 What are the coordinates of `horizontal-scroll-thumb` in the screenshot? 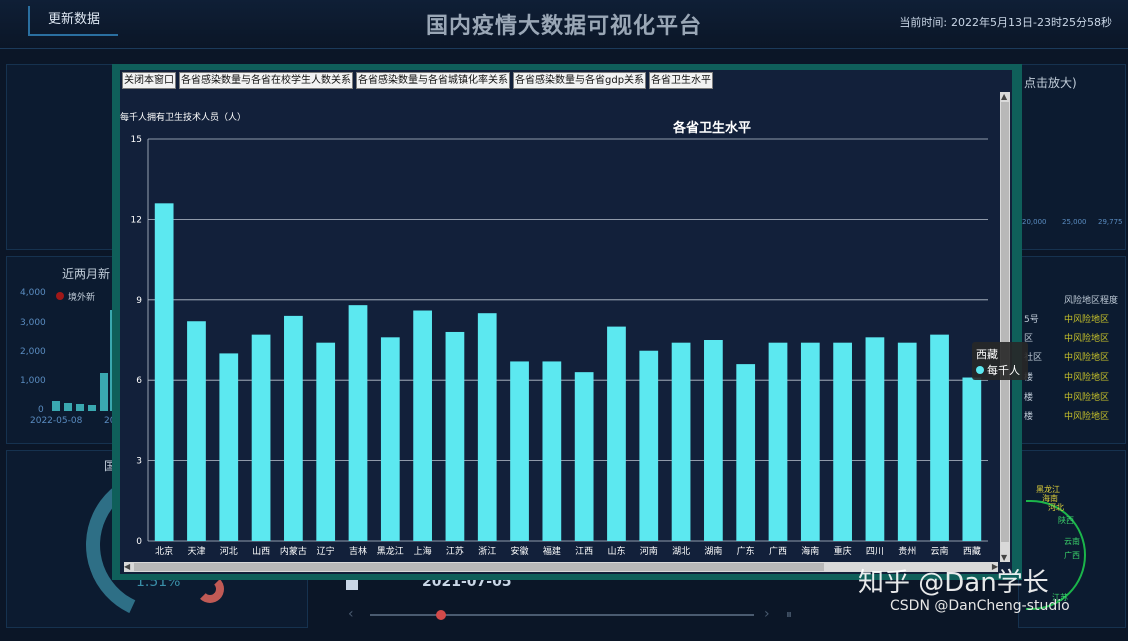 It's located at (479, 567).